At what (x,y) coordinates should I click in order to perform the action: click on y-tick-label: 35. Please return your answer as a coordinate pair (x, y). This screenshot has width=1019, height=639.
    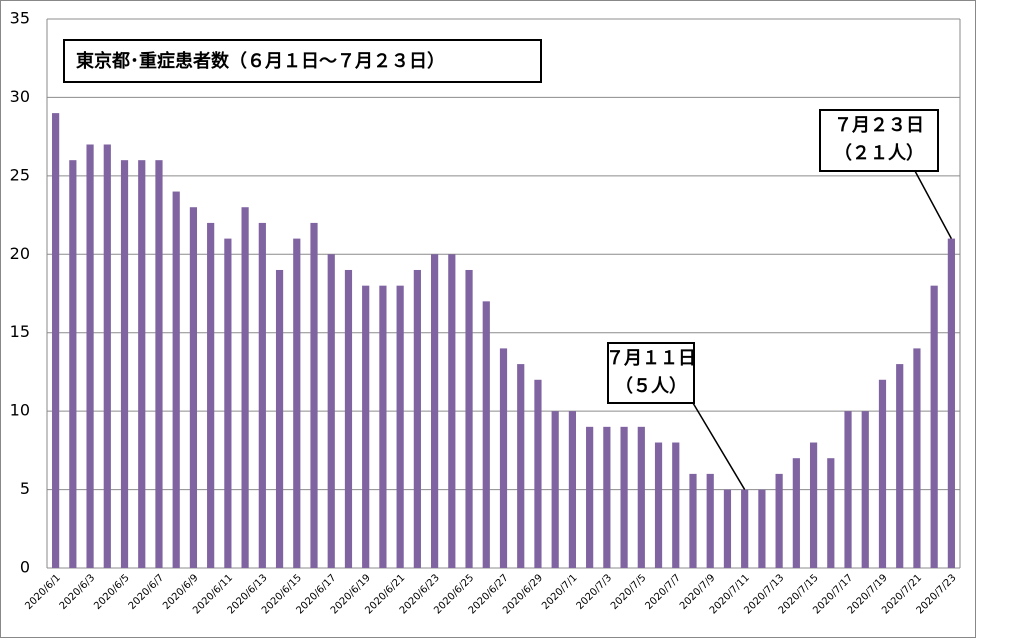
    Looking at the image, I should click on (20, 18).